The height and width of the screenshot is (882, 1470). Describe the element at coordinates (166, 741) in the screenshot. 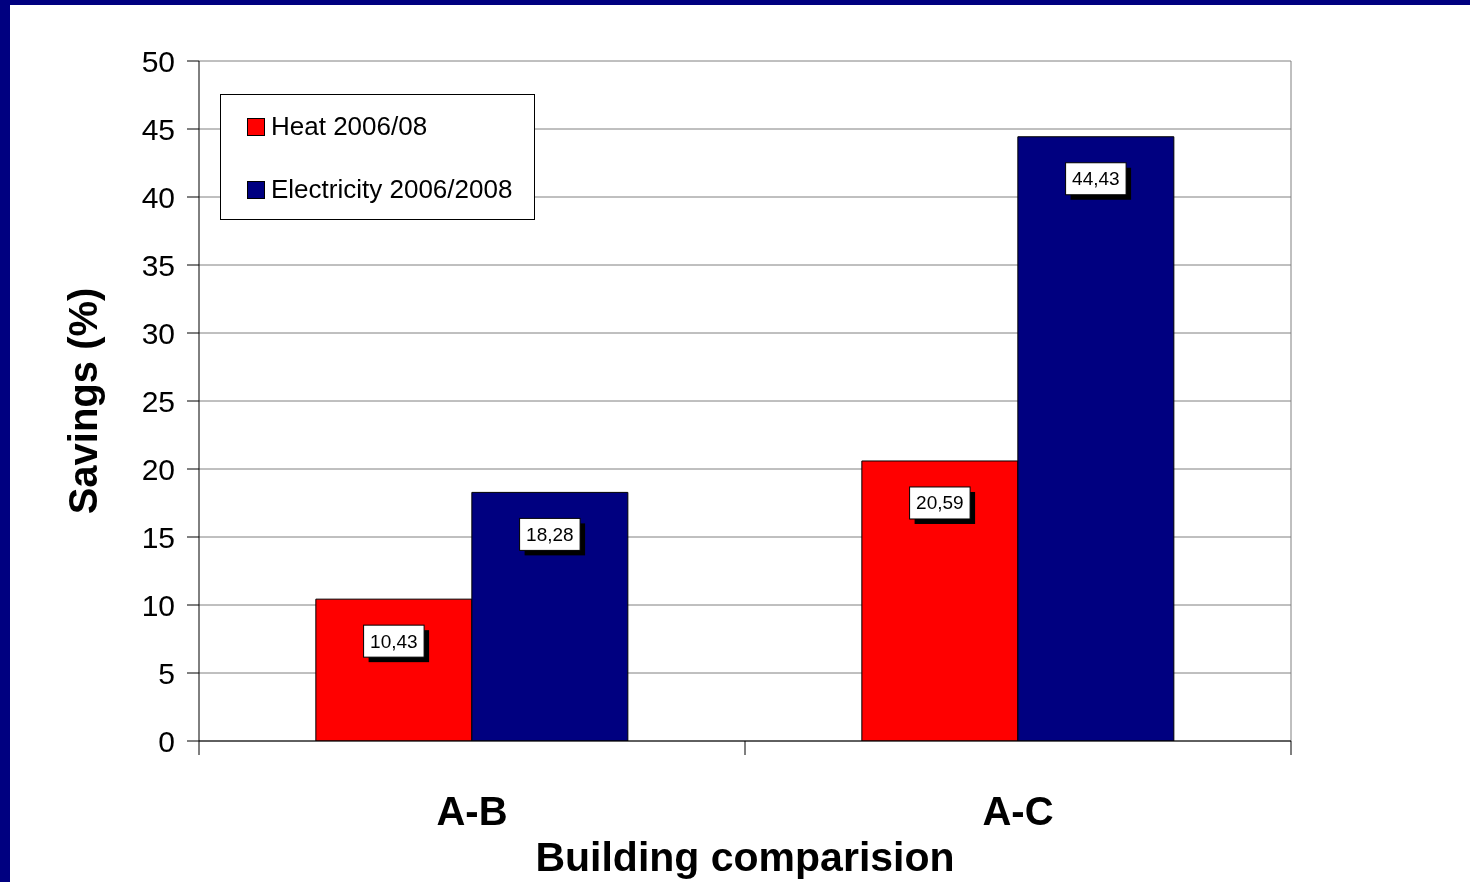

I see `y-tick-label: 0` at that location.